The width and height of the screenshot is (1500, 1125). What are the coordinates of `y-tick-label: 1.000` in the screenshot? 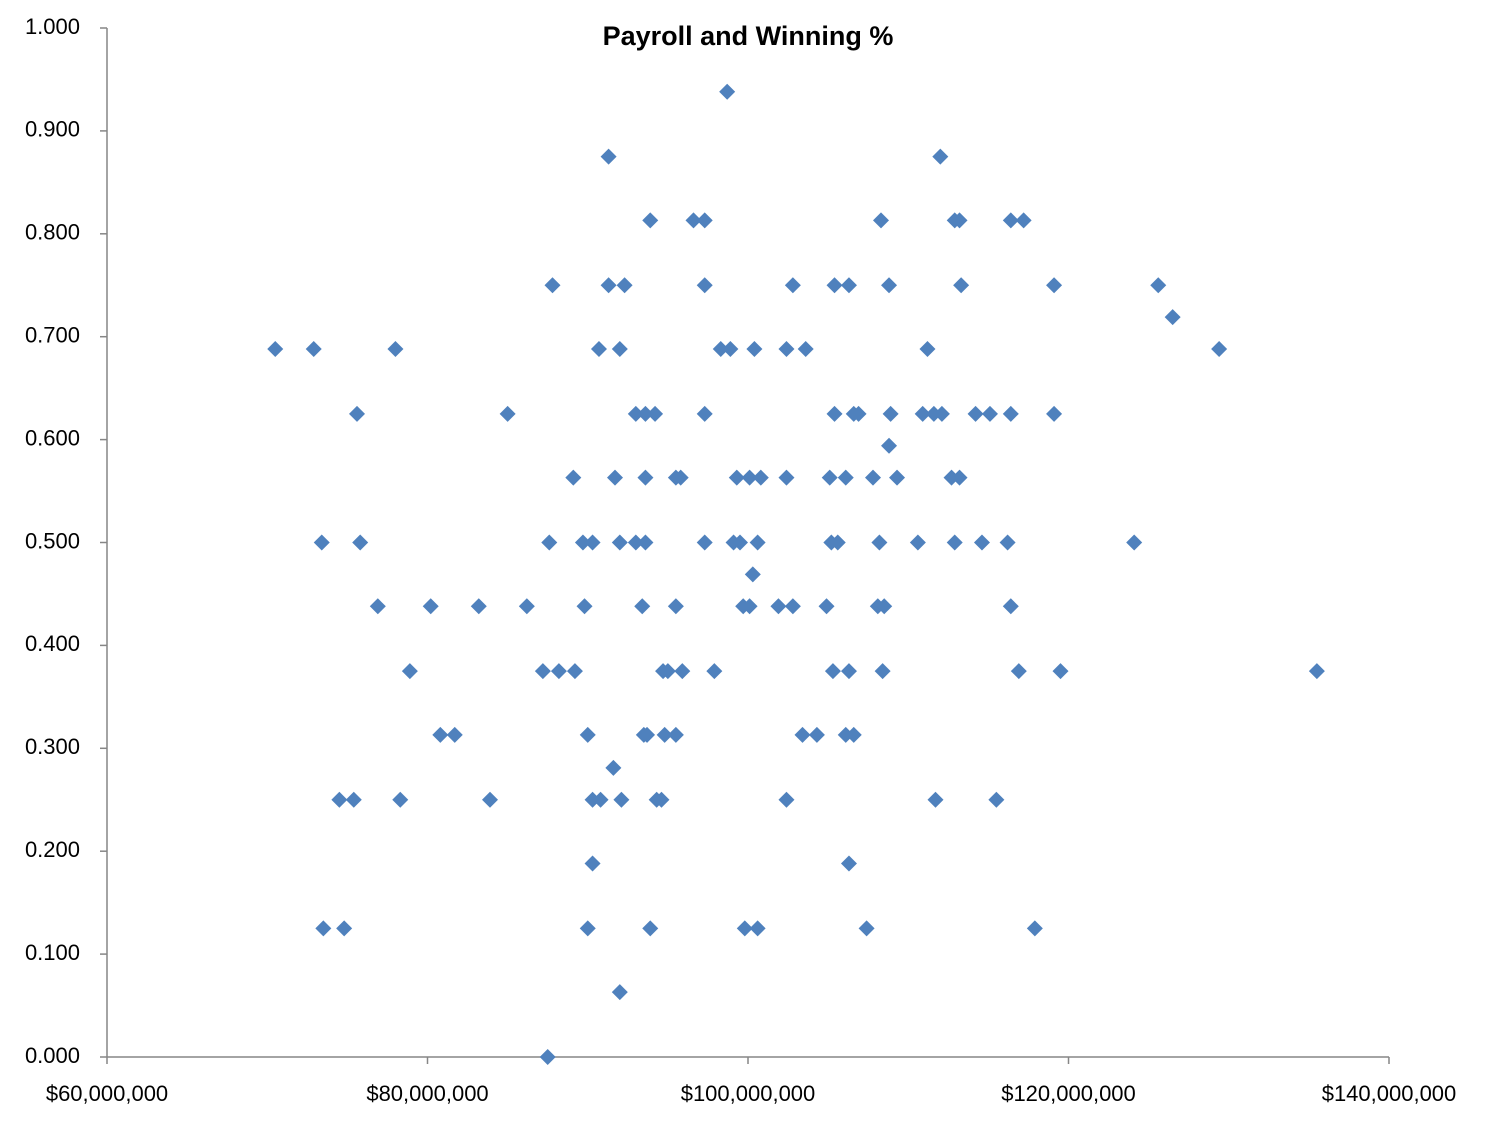 It's located at (52, 26).